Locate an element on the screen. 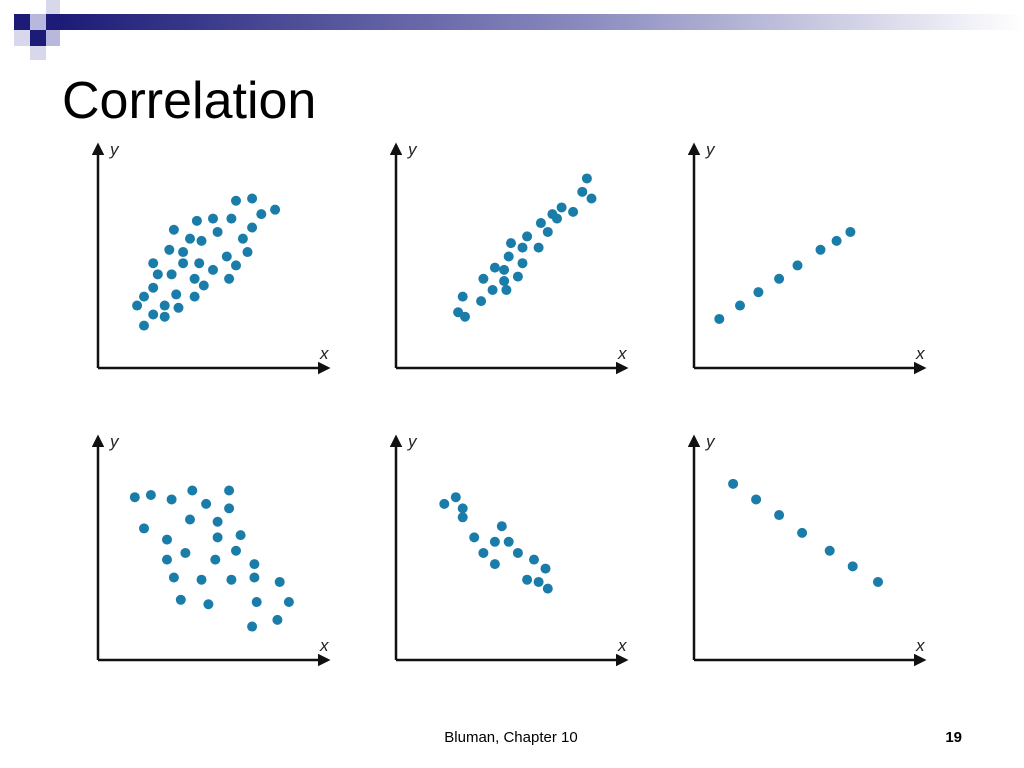 The image size is (1024, 768). slide-title: Correlation is located at coordinates (189, 101).